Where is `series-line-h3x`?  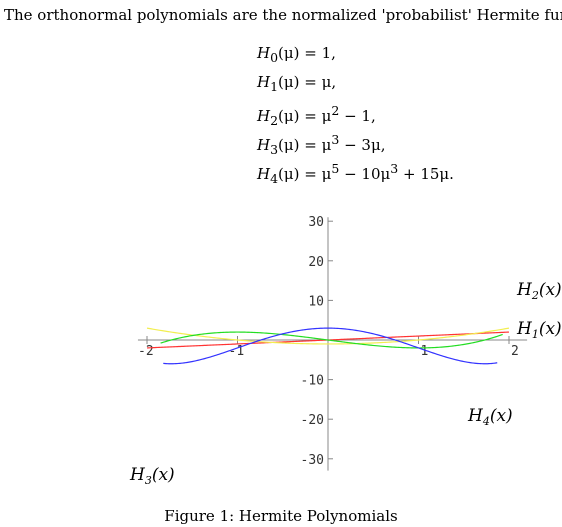 series-line-h3x is located at coordinates (331, 340).